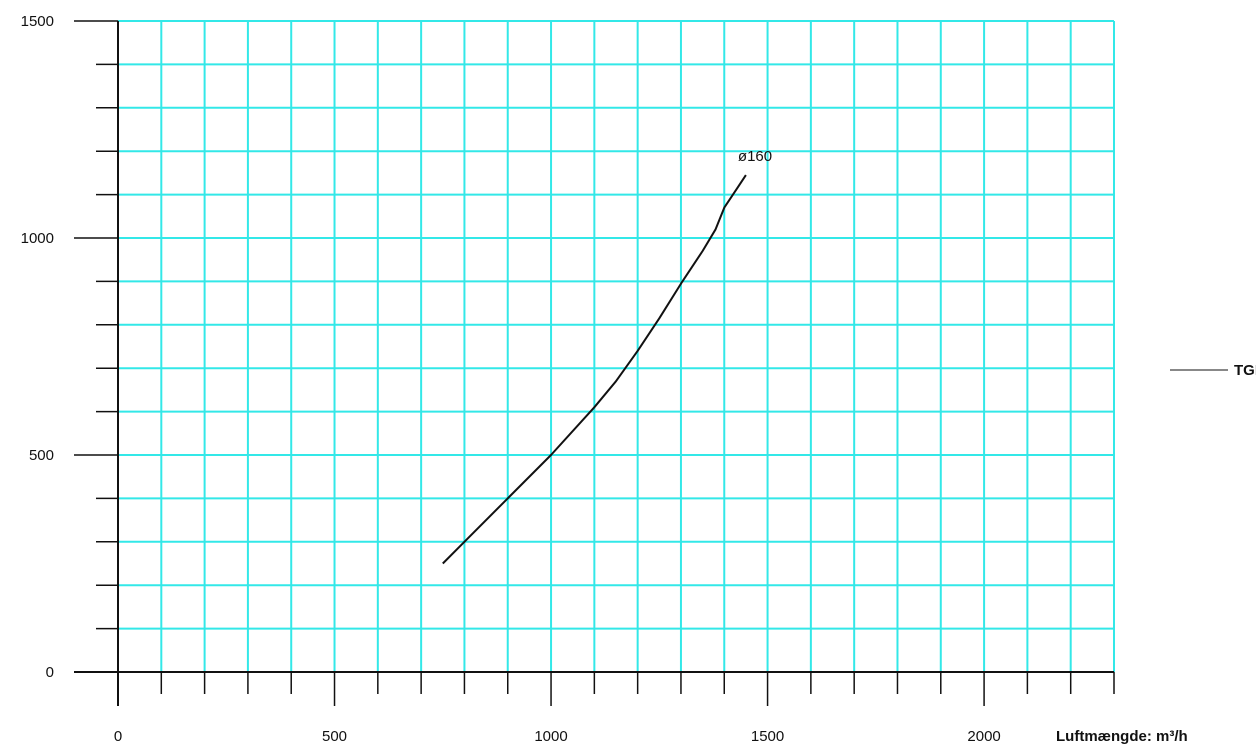  Describe the element at coordinates (37, 21) in the screenshot. I see `y-tick-label: 1500` at that location.